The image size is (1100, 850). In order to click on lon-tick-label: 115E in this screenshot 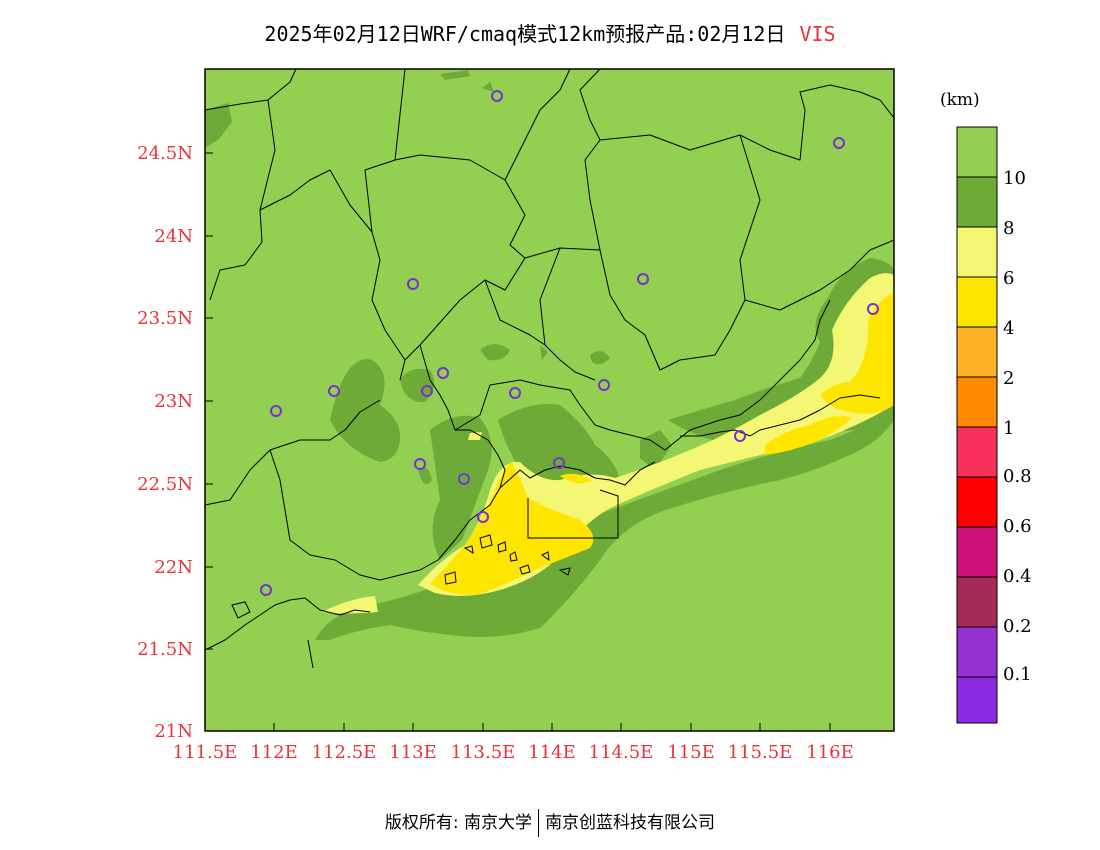, I will do `click(691, 752)`.